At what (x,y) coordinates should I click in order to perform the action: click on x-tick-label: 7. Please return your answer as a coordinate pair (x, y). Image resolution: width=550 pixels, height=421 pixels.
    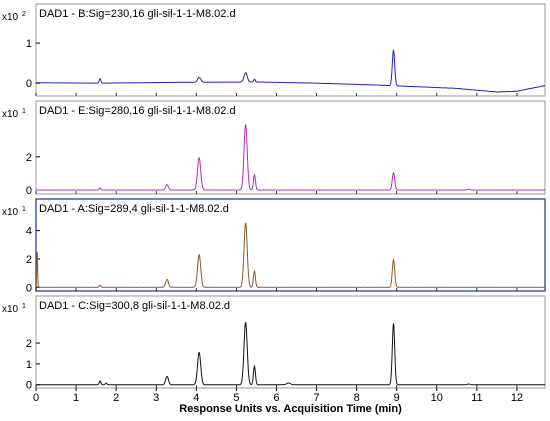
    Looking at the image, I should click on (316, 398).